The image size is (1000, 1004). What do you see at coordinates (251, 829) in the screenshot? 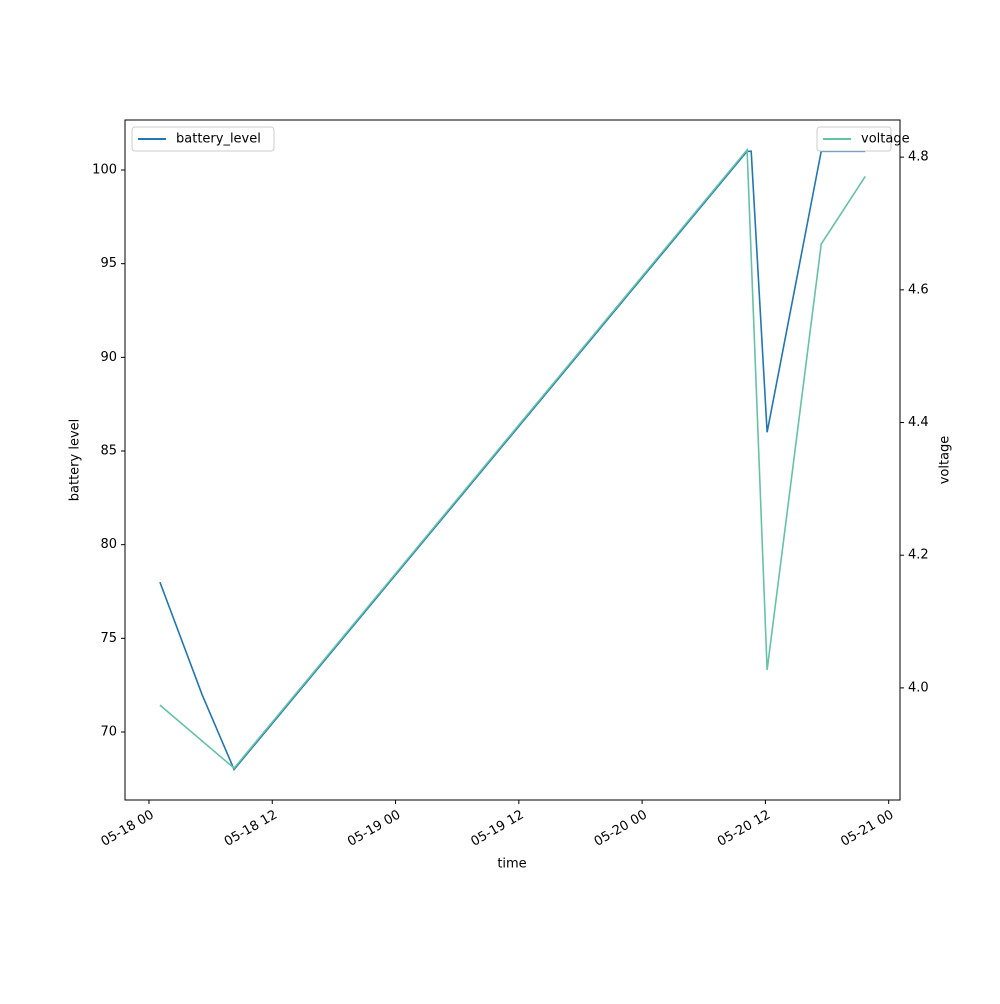
I see `x-tick-label: 05-18 12` at bounding box center [251, 829].